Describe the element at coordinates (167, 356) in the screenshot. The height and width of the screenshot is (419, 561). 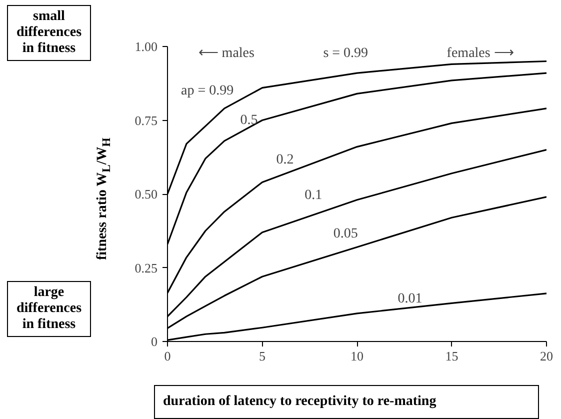
I see `x-tick-label: 0` at that location.